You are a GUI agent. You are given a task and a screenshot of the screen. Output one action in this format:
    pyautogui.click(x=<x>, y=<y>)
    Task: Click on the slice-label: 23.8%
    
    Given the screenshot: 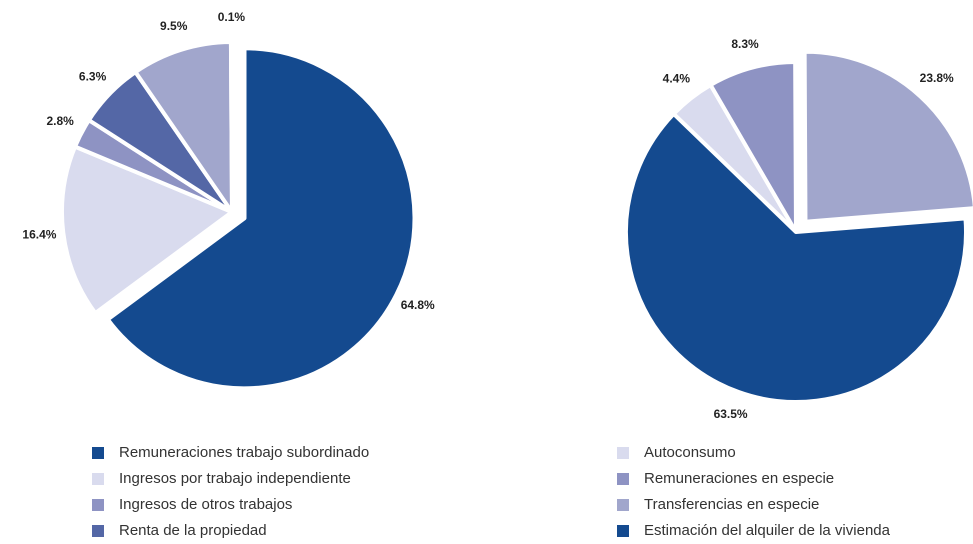 What is the action you would take?
    pyautogui.click(x=937, y=78)
    